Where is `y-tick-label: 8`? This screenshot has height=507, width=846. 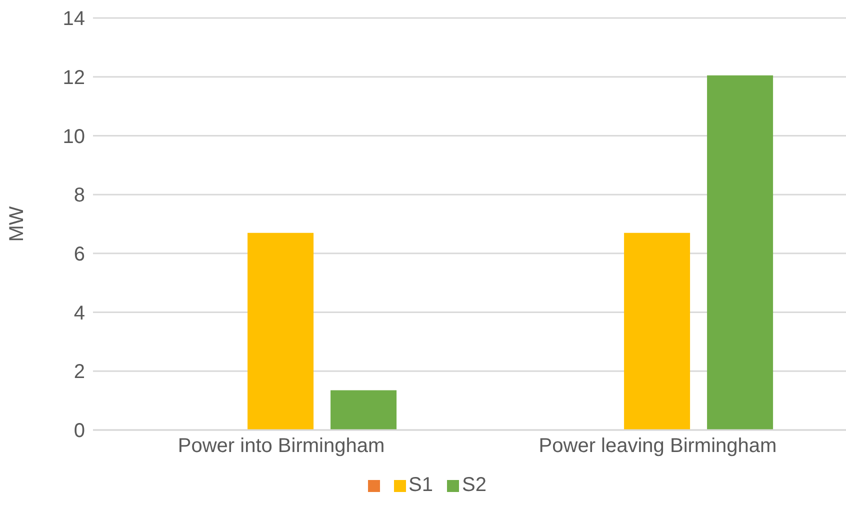 y-tick-label: 8 is located at coordinates (79, 195).